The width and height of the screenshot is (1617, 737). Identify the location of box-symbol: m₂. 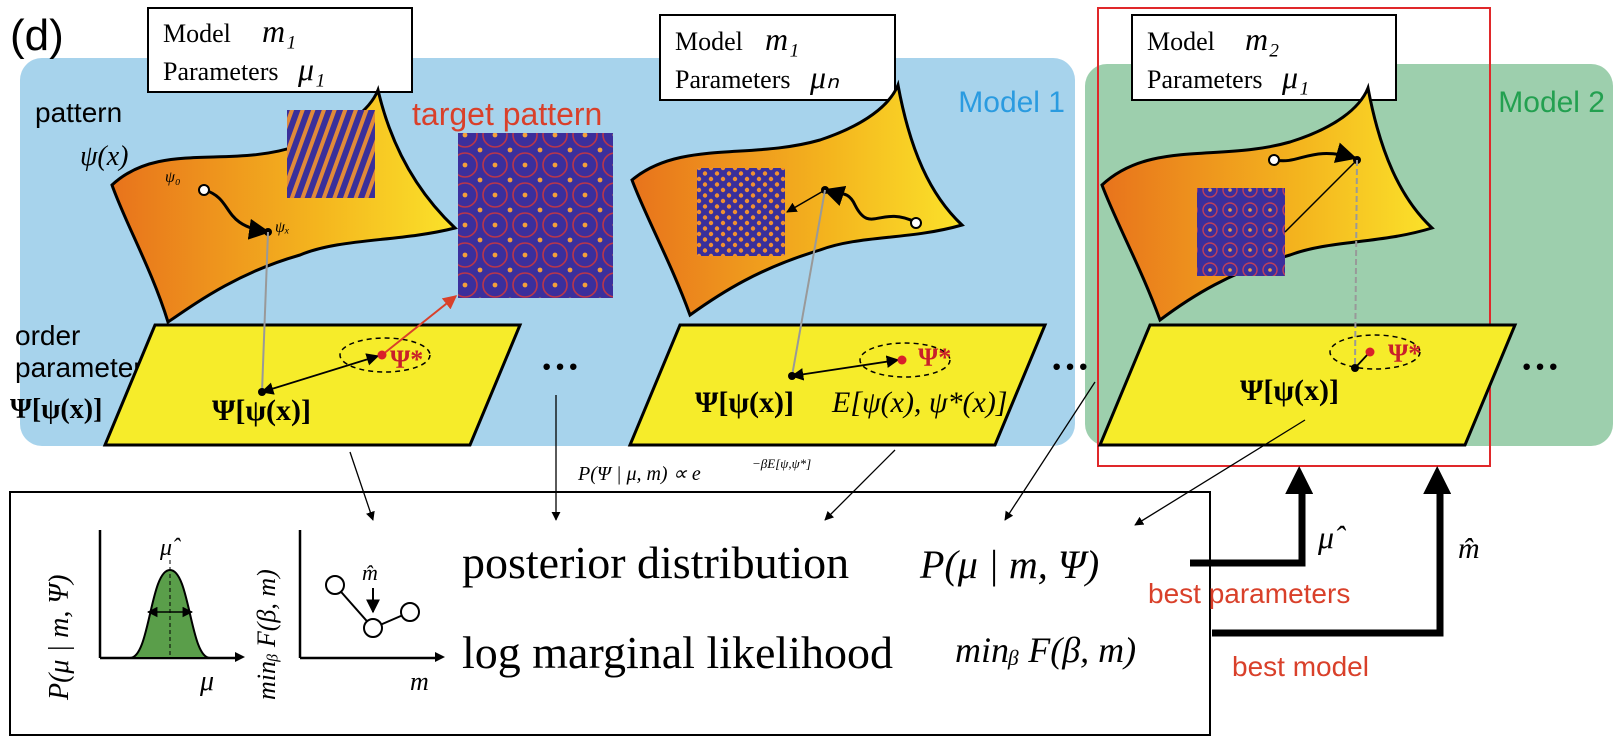
(1262, 39).